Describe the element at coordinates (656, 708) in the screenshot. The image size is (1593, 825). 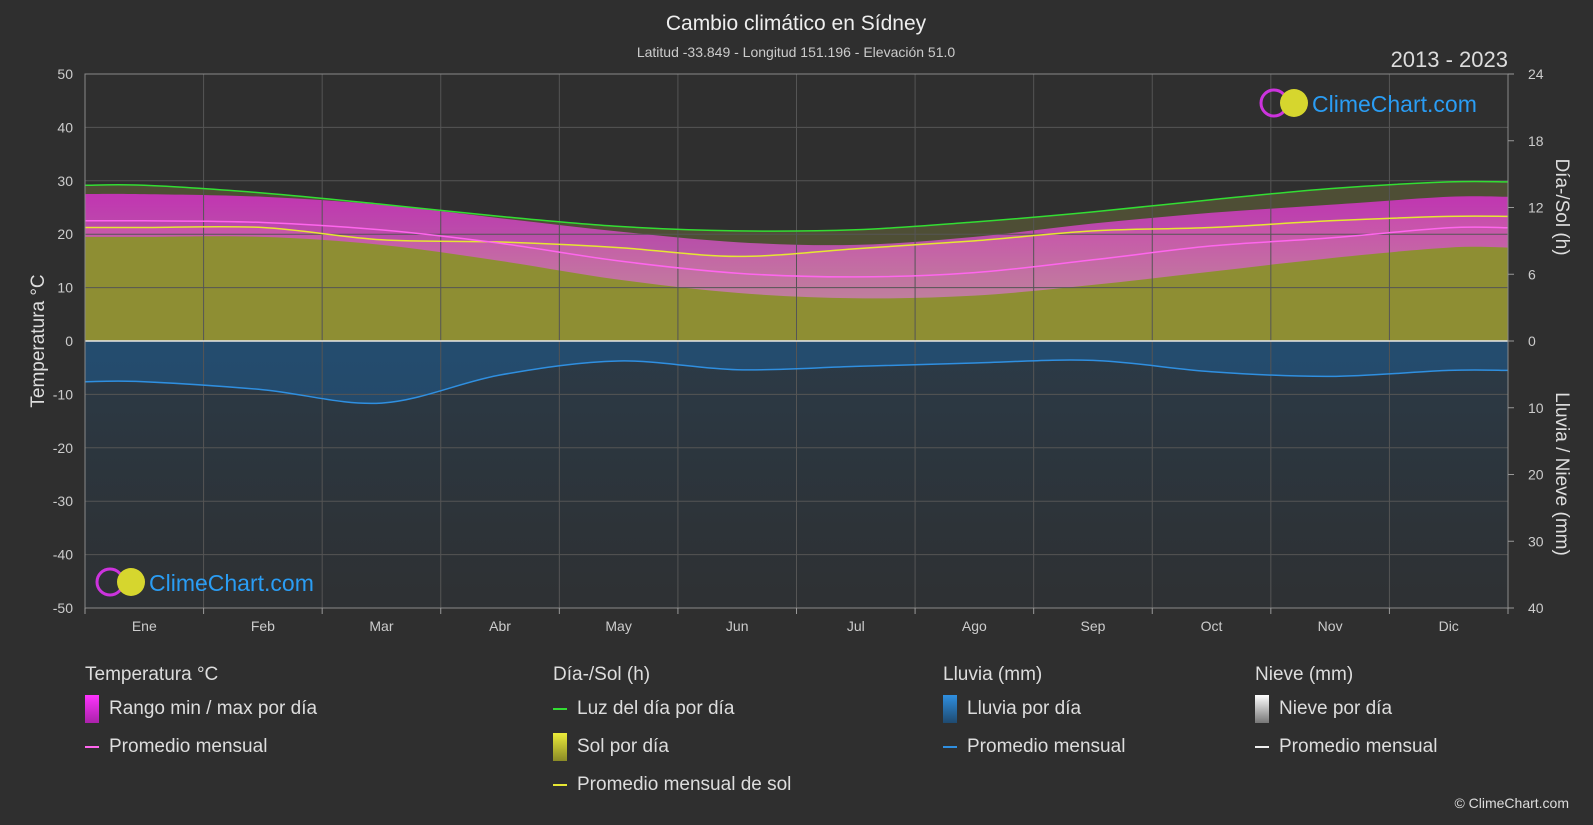
I see `legend-item-label: Luz del día por día` at that location.